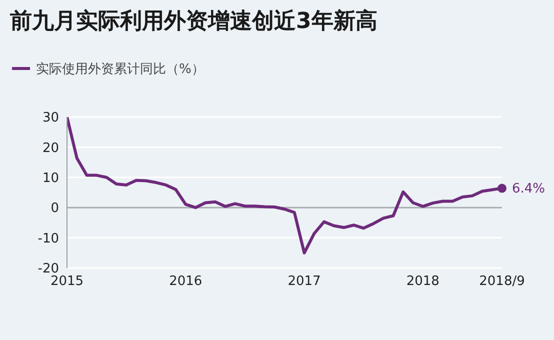 The image size is (554, 340). Describe the element at coordinates (50, 118) in the screenshot. I see `y-tick-label: 30` at that location.